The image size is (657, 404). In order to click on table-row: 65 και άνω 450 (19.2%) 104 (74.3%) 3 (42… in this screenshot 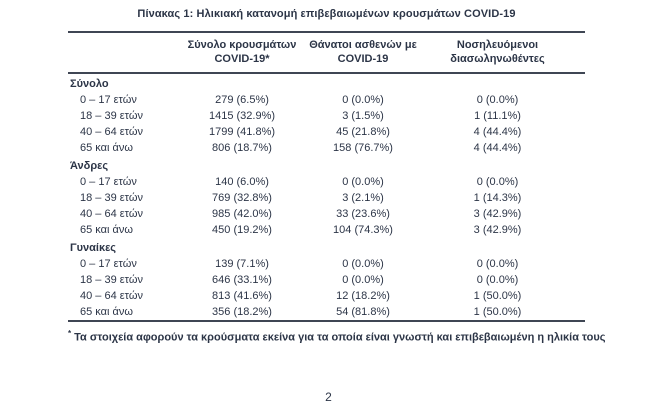, I will do `click(326, 230)`.